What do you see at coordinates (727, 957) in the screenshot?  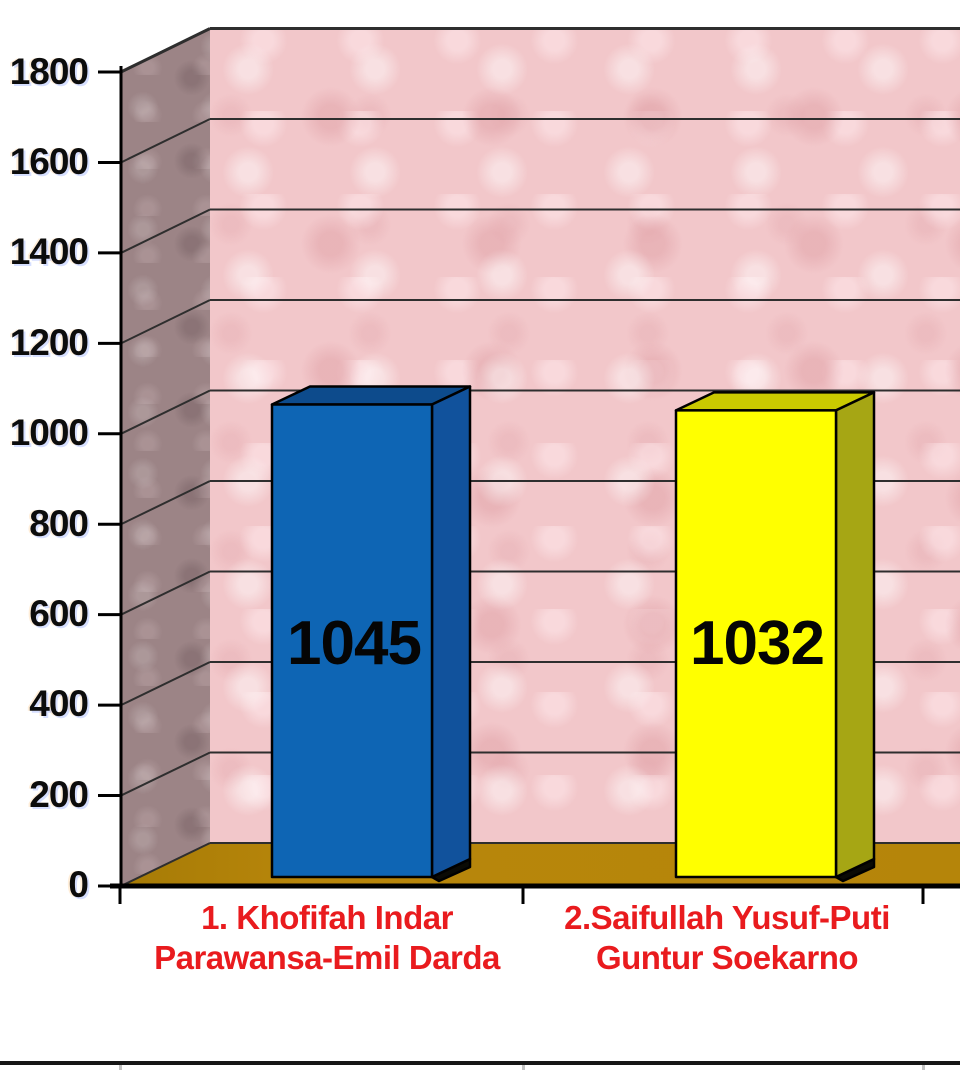 I see `category-label-2-line-2: Guntur Soekarno` at bounding box center [727, 957].